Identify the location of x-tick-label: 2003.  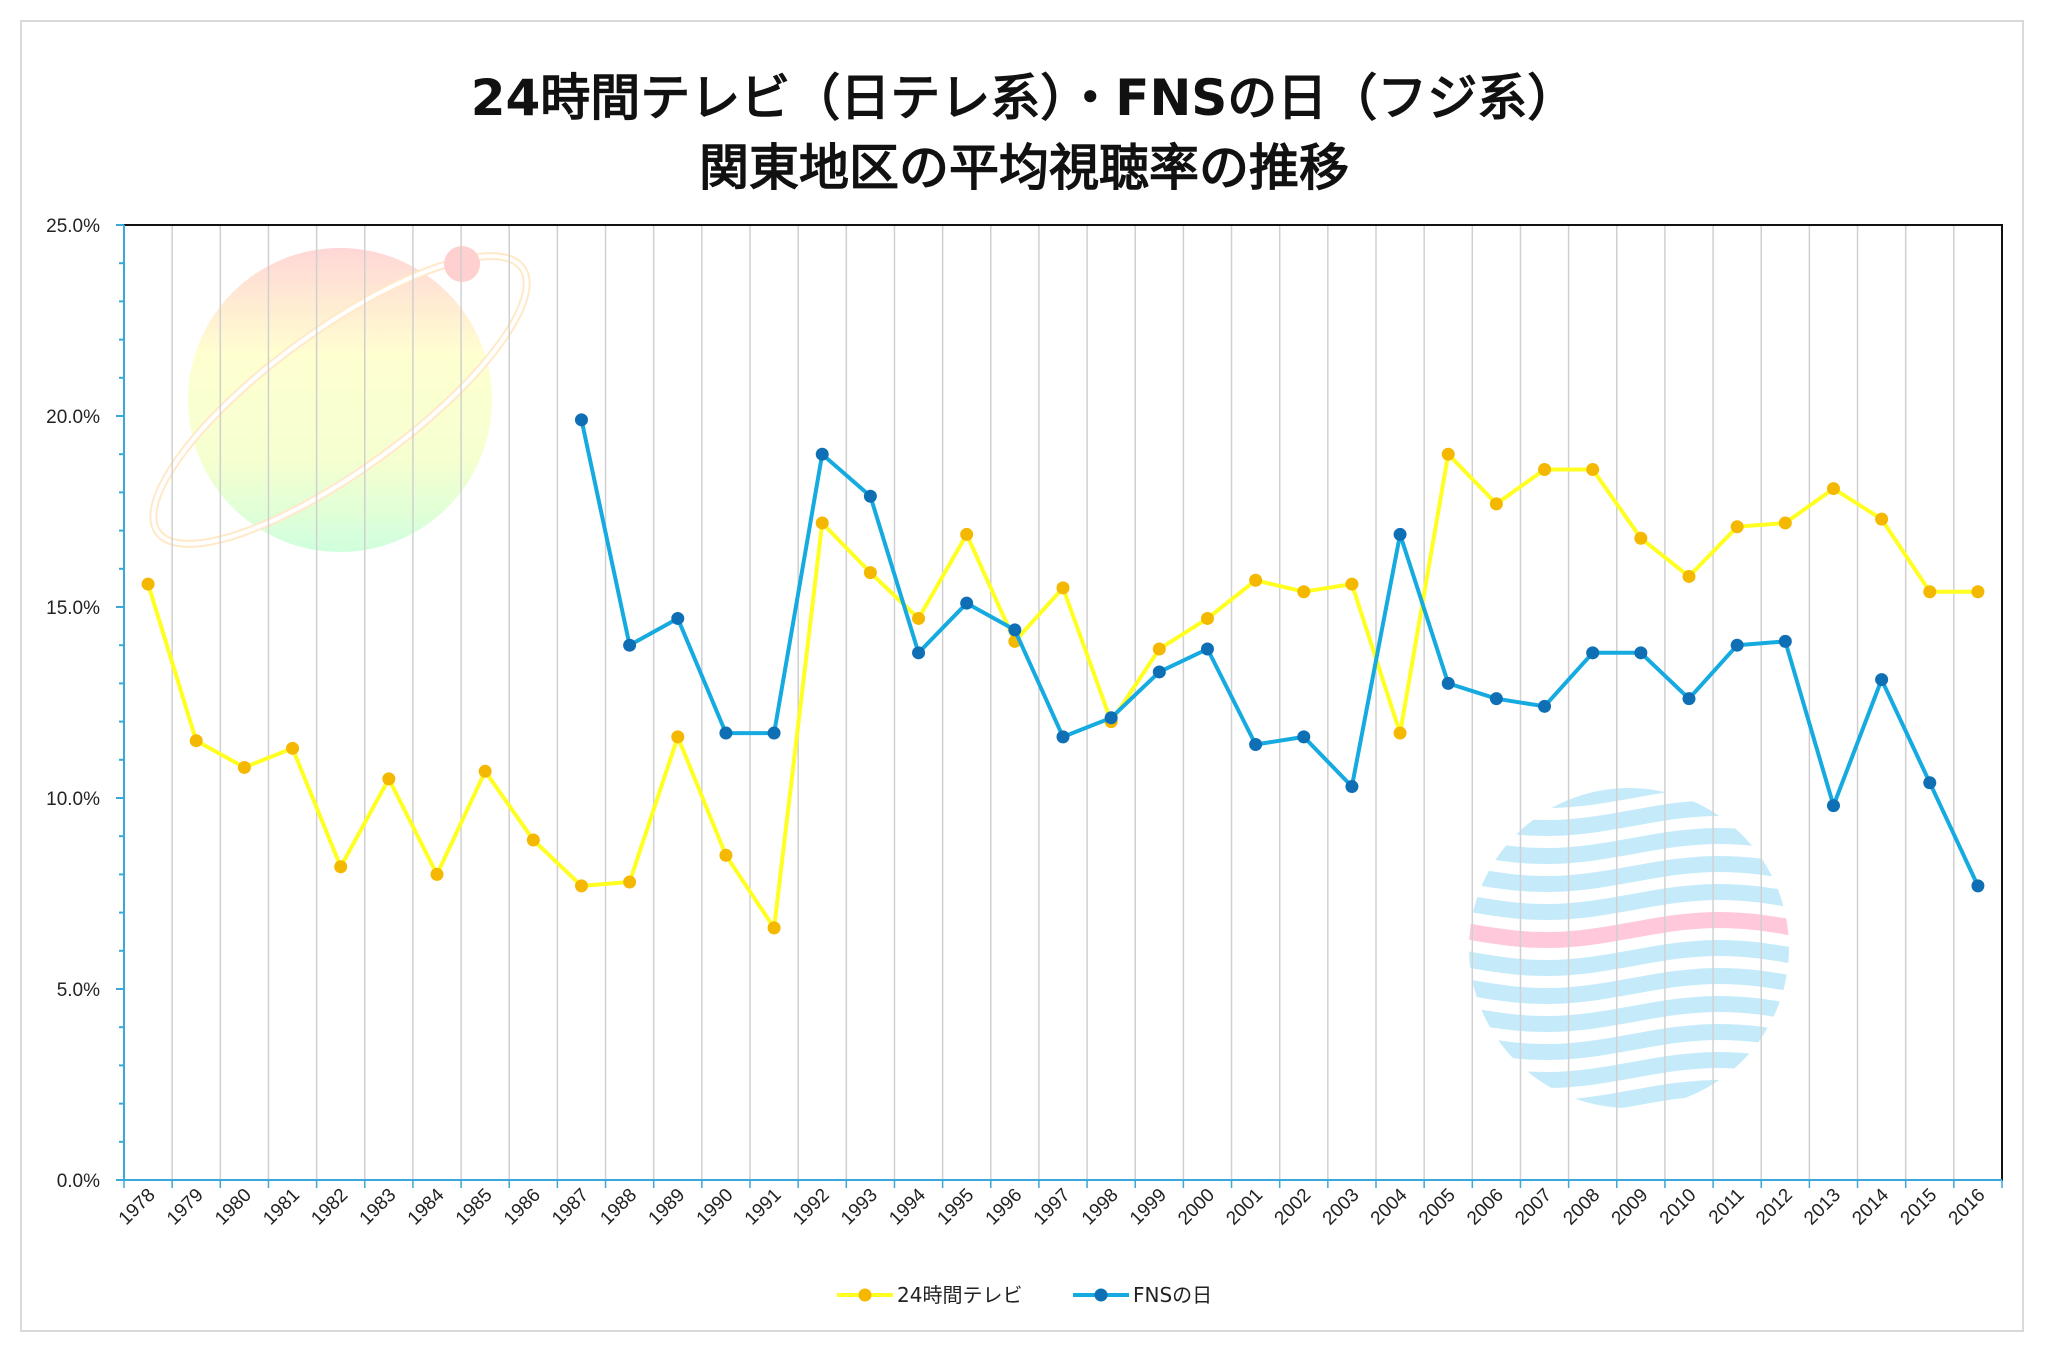
(1341, 1207).